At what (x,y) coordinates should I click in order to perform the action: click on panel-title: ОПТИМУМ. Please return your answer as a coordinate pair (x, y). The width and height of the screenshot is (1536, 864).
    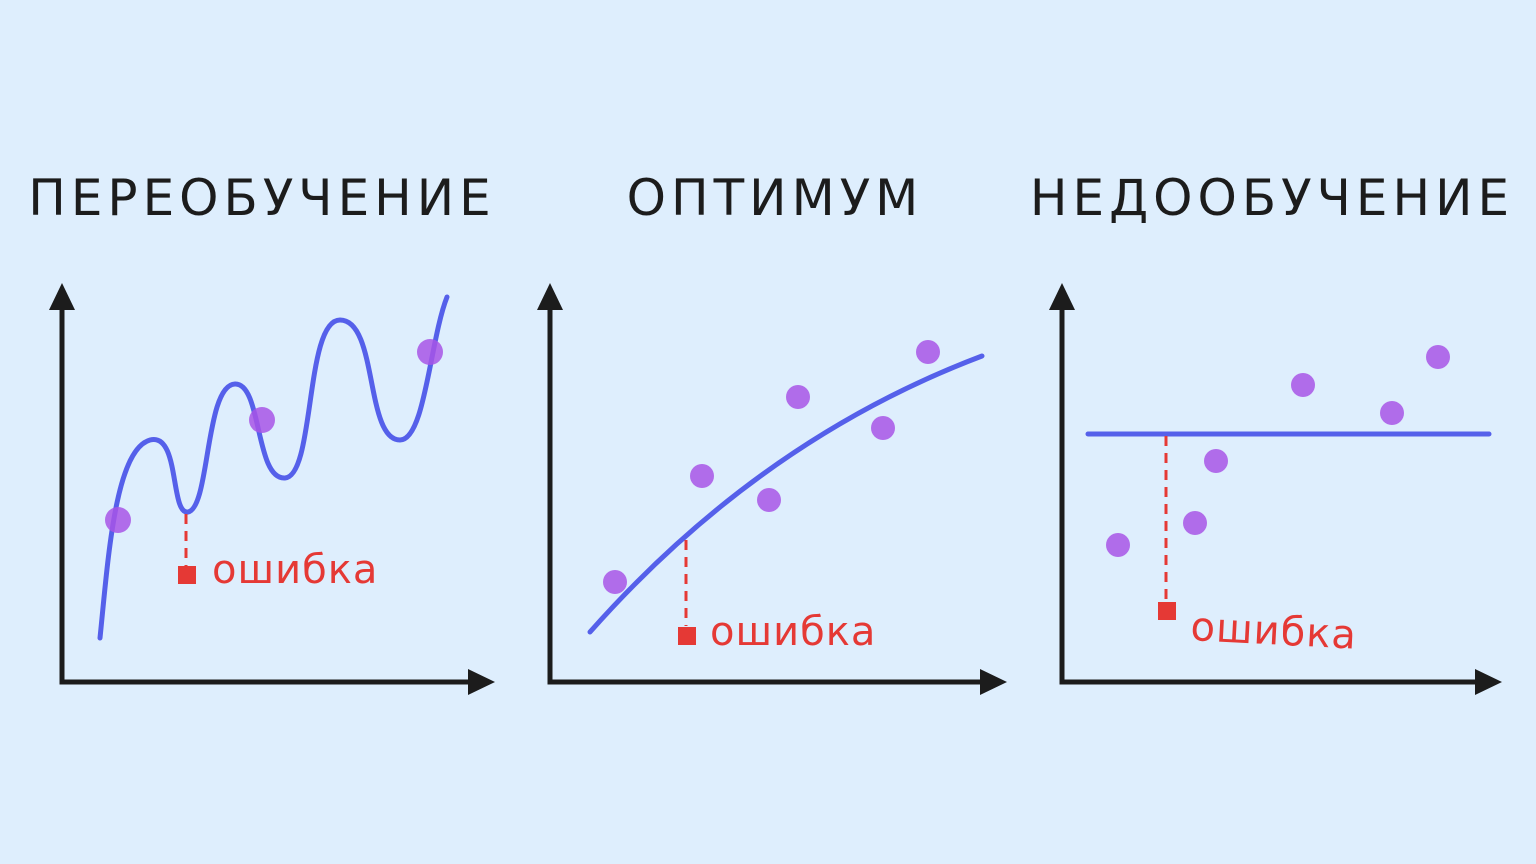
    Looking at the image, I should click on (775, 198).